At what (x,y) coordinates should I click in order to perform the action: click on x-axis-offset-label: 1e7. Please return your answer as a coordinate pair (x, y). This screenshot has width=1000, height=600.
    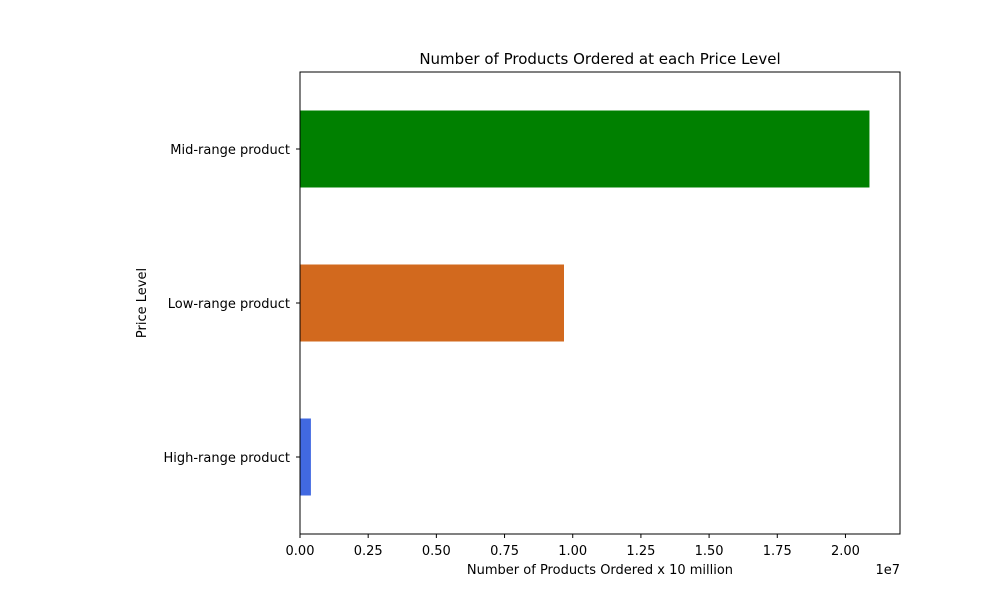
    Looking at the image, I should click on (887, 570).